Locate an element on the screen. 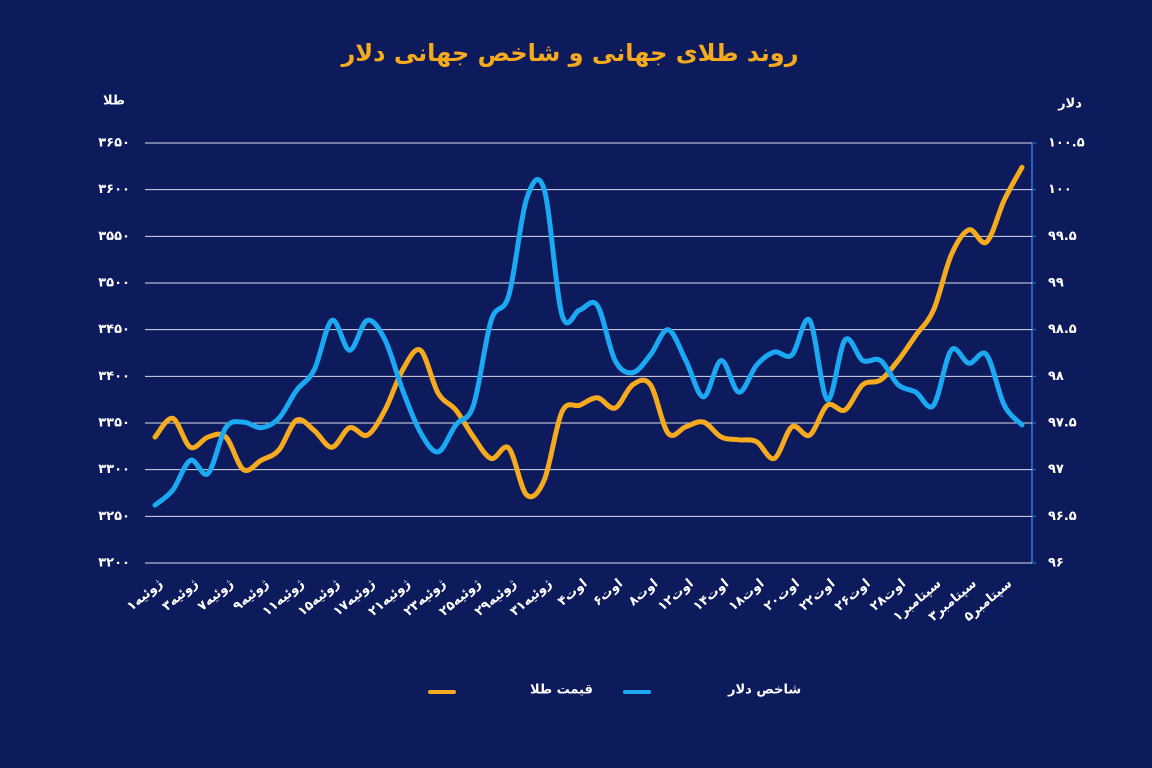  y-tick-label: ۳۳۰۰ is located at coordinates (114, 469).